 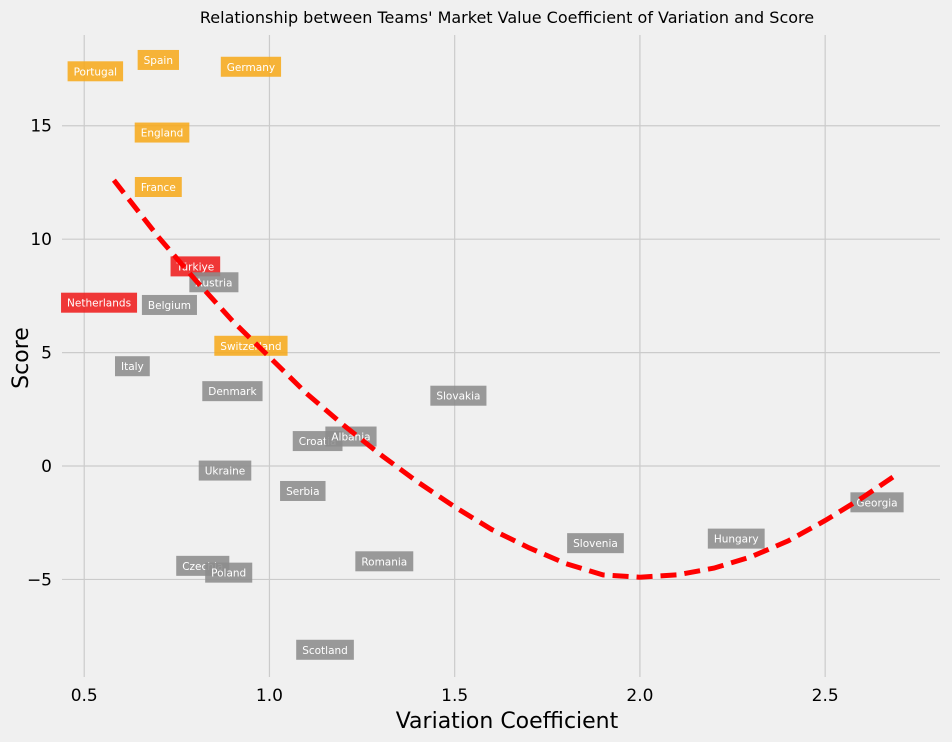 I want to click on team-label: Albania, so click(x=350, y=438).